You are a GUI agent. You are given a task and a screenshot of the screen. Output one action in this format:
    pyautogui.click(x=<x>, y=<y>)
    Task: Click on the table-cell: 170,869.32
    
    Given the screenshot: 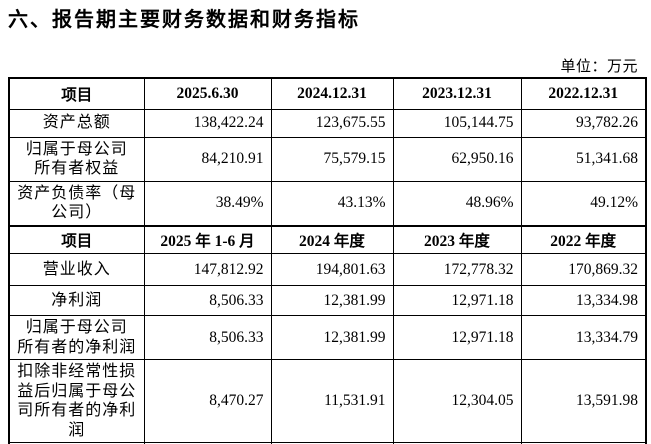 What is the action you would take?
    pyautogui.click(x=583, y=269)
    